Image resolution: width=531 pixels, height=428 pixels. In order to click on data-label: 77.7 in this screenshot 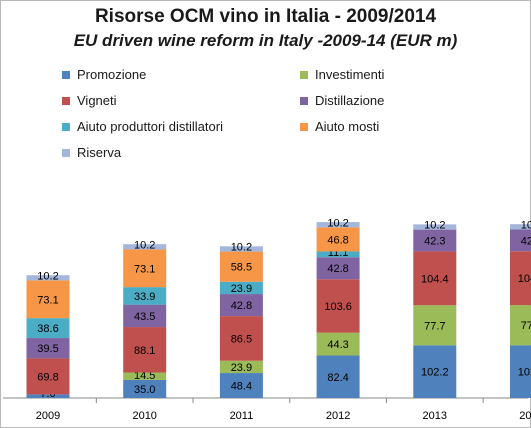, I will do `click(434, 326)`.